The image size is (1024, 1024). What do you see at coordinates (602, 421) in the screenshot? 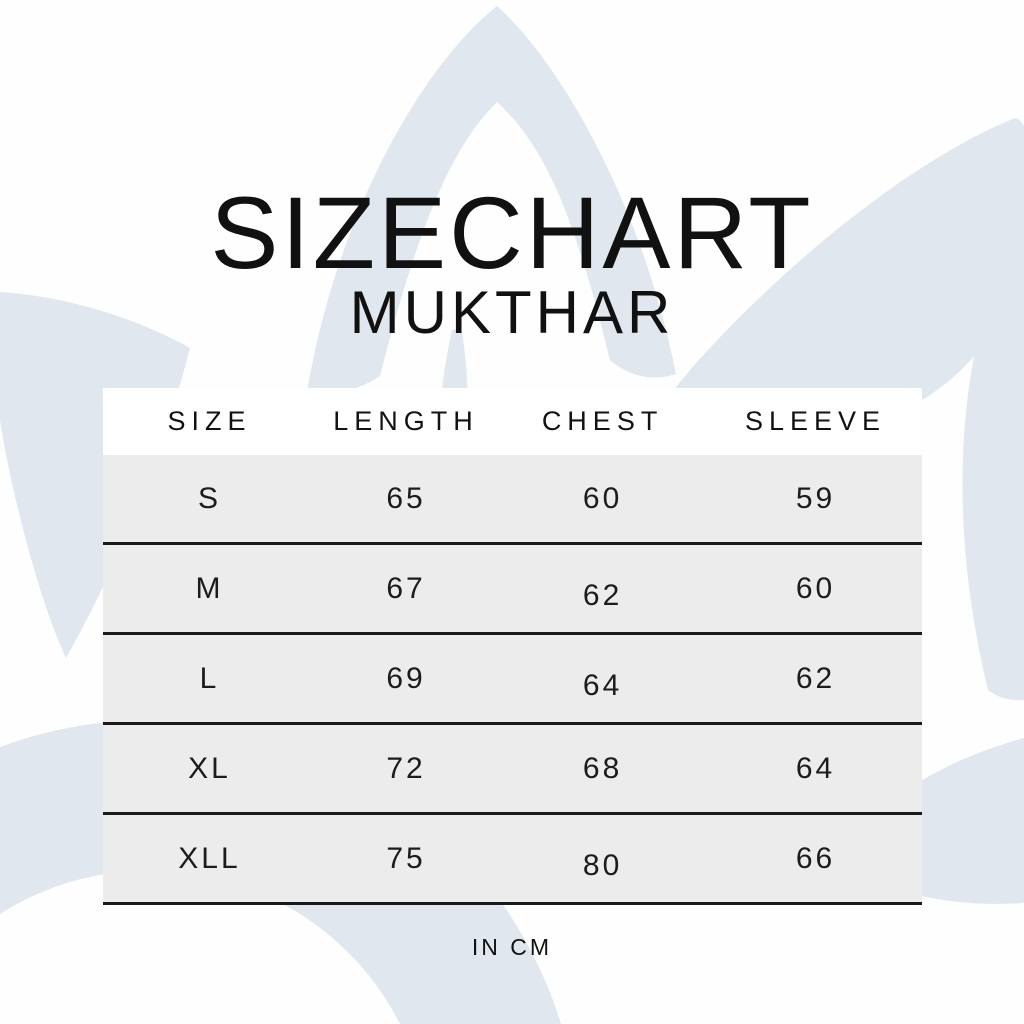
I see `column-header-chest: CHEST` at bounding box center [602, 421].